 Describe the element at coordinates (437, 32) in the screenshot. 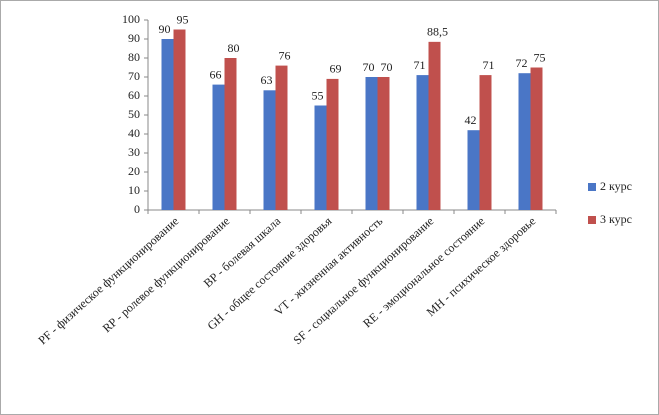

I see `data-label: 88,5` at that location.